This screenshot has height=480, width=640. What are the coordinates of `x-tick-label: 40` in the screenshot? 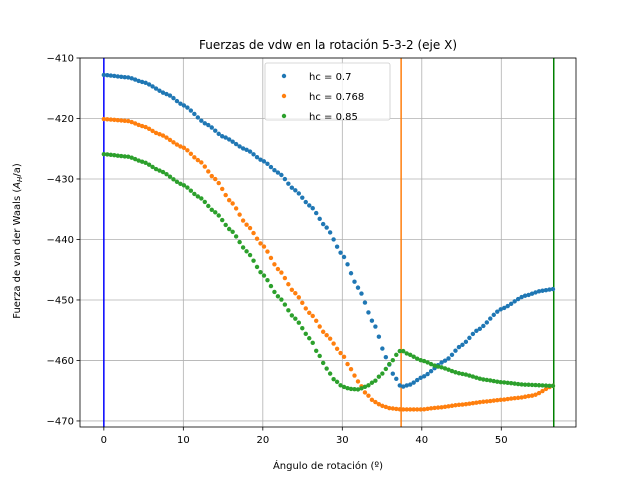 It's located at (421, 440).